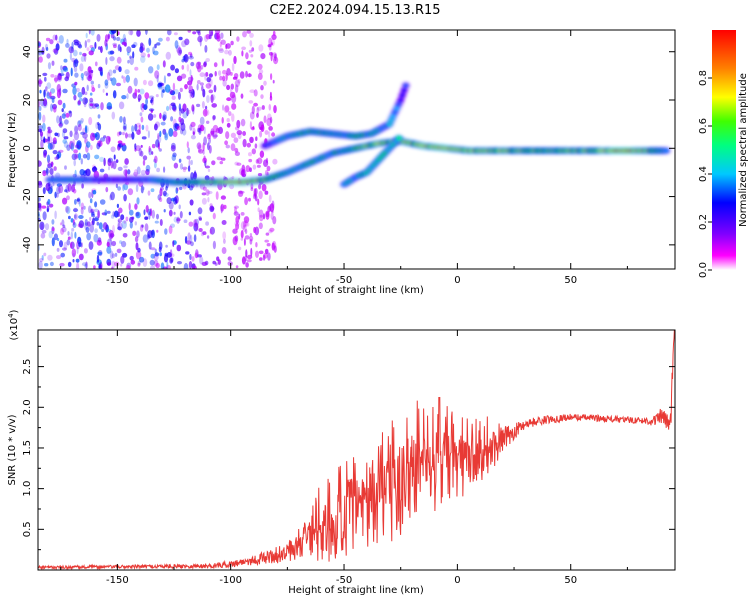  Describe the element at coordinates (354, 10) in the screenshot. I see `figure-title: C2E2.2024.094.15.13.R15` at that location.